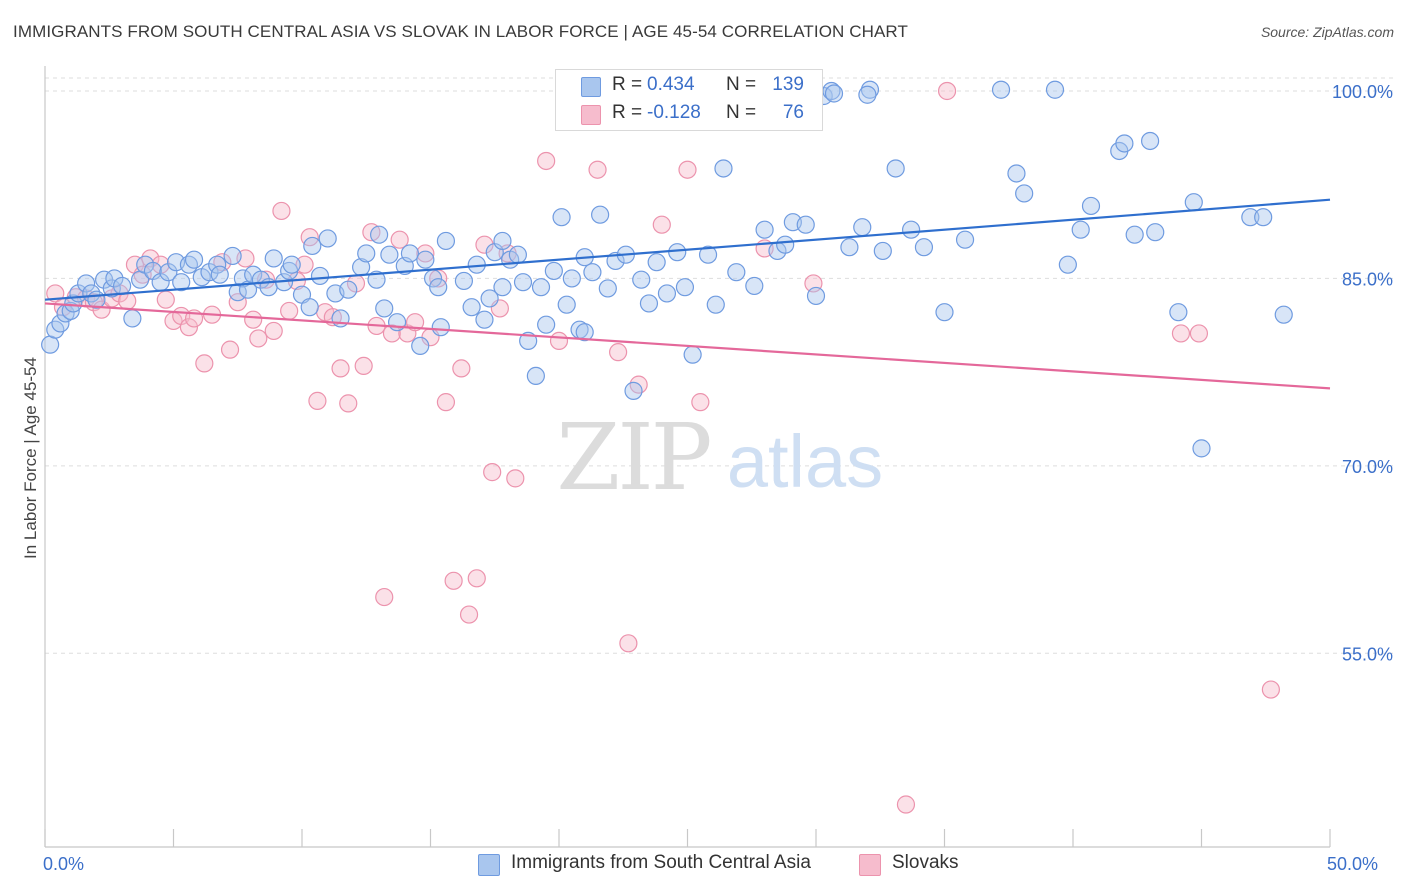 Image resolution: width=1406 pixels, height=892 pixels. What do you see at coordinates (689, 100) in the screenshot?
I see `legend-correlation: R = 0.434 N = 139 R = -0.128 N = 76` at bounding box center [689, 100].